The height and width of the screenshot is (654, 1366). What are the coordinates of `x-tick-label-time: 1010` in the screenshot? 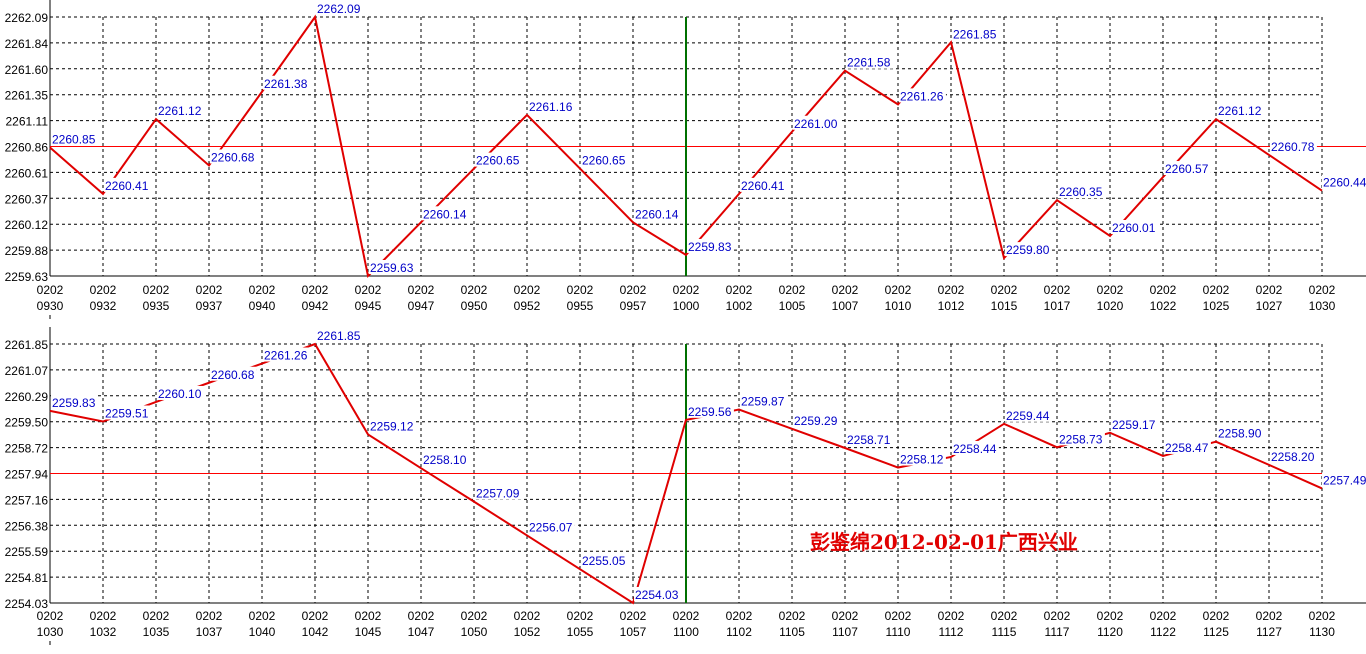 It's located at (898, 306).